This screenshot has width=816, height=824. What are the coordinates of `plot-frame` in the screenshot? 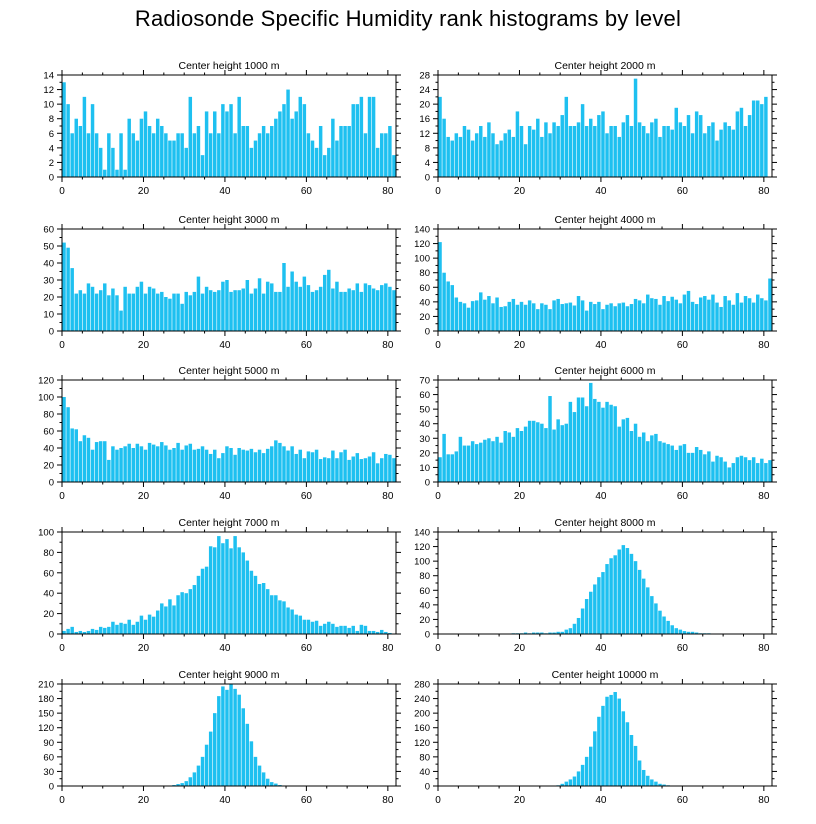 It's located at (605, 735).